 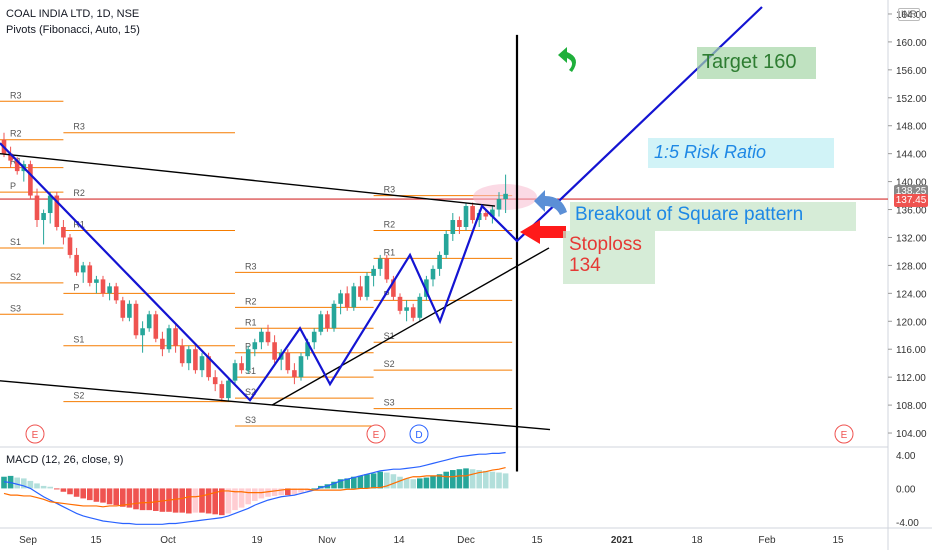 I want to click on price-tick-label: 136.00, so click(x=911, y=211).